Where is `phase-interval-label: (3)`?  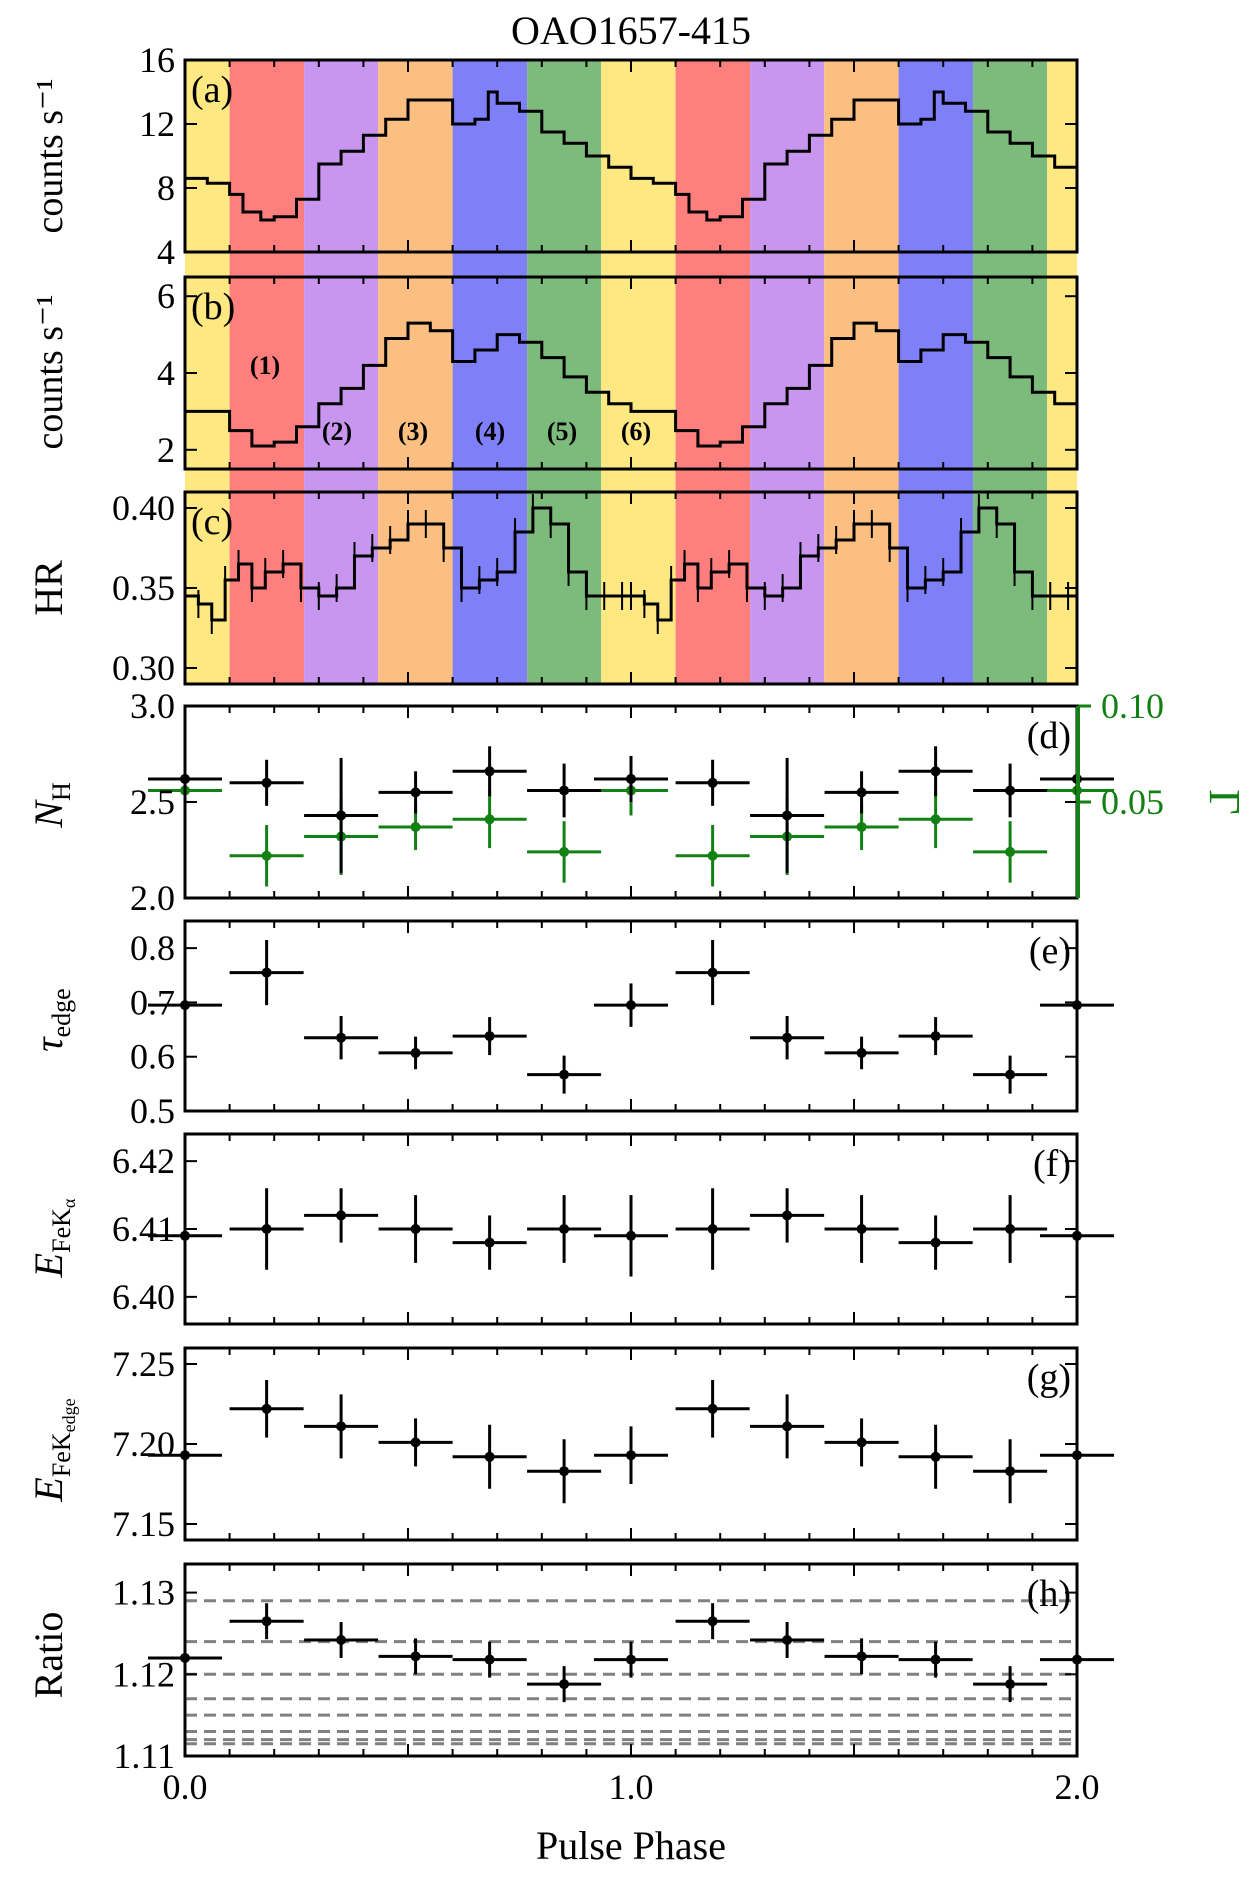 phase-interval-label: (3) is located at coordinates (413, 431).